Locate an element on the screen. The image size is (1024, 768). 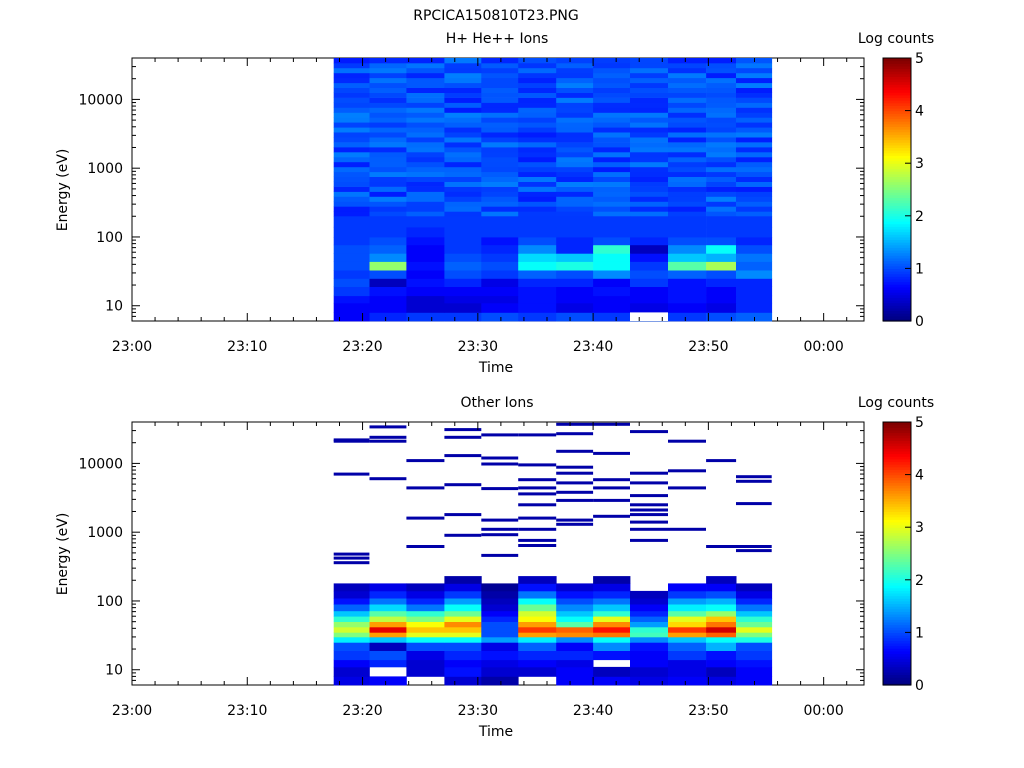
panel-title: H+ He++ Ions is located at coordinates (497, 39).